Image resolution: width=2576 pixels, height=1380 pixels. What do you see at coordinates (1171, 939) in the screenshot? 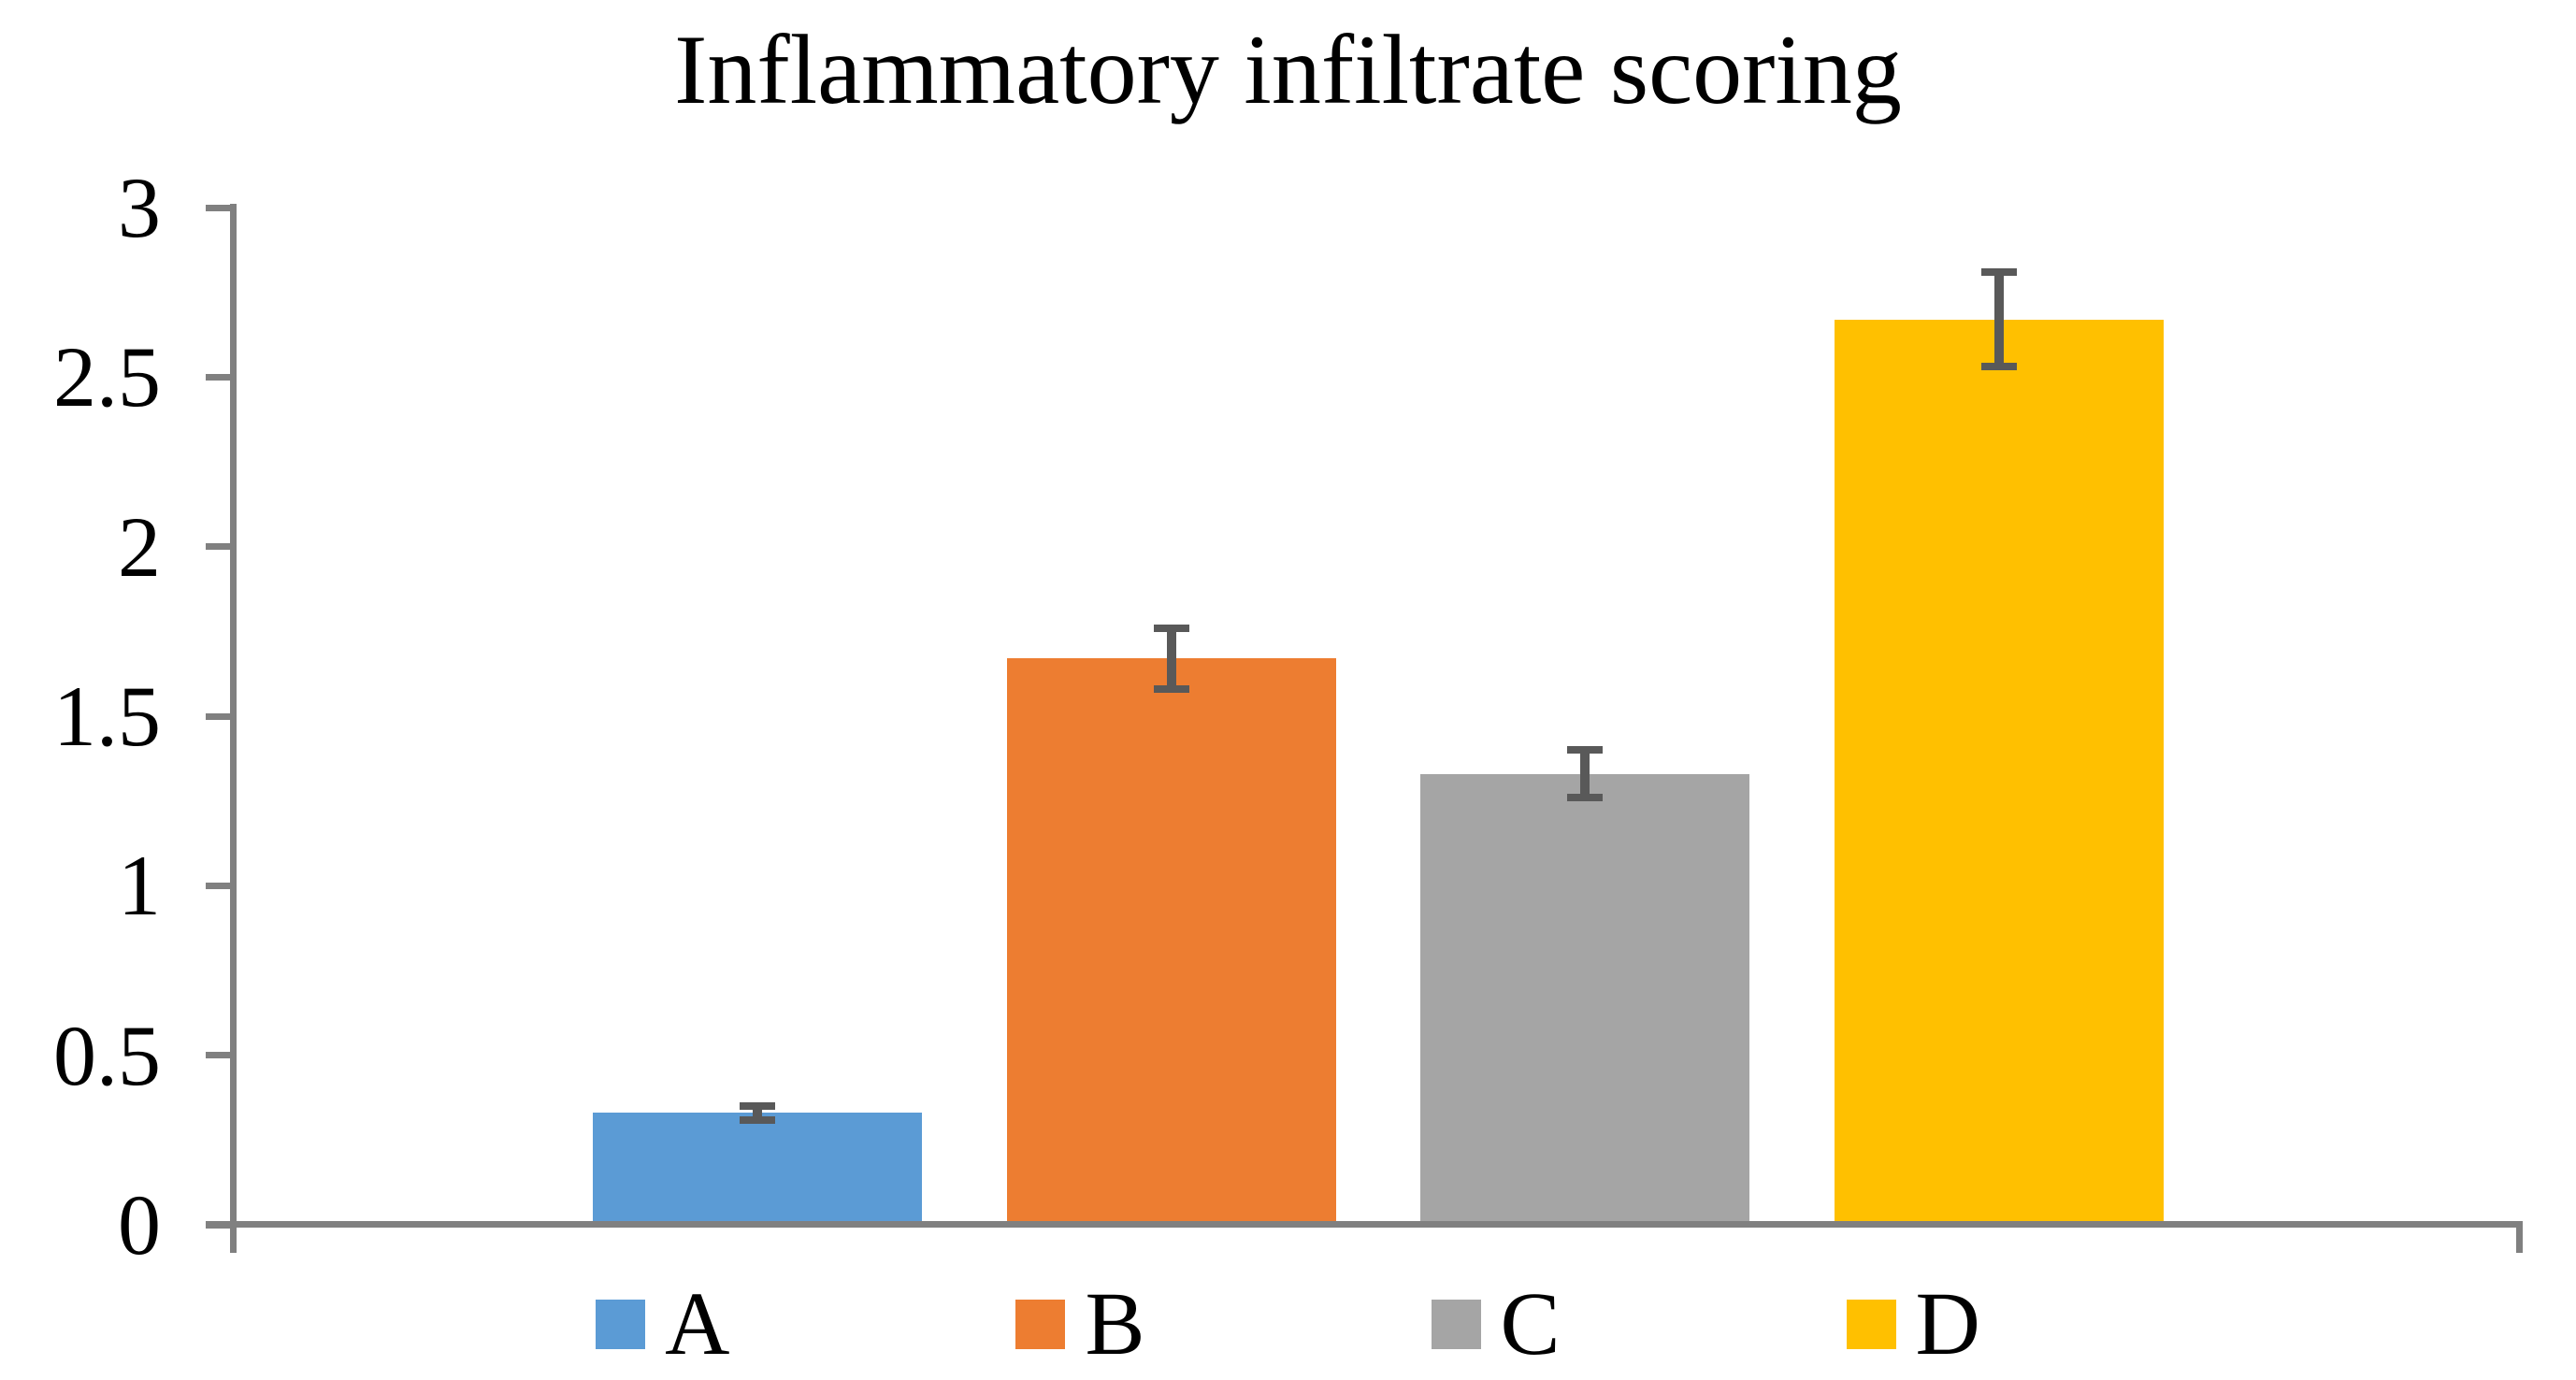
I see `bar-B` at bounding box center [1171, 939].